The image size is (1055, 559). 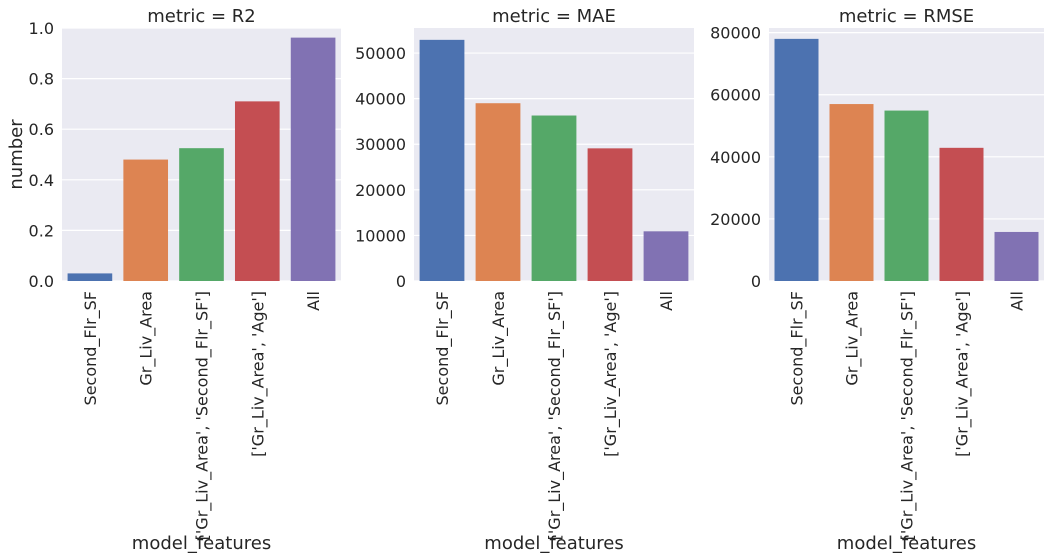 I want to click on chart-title: metric = MAE, so click(x=554, y=16).